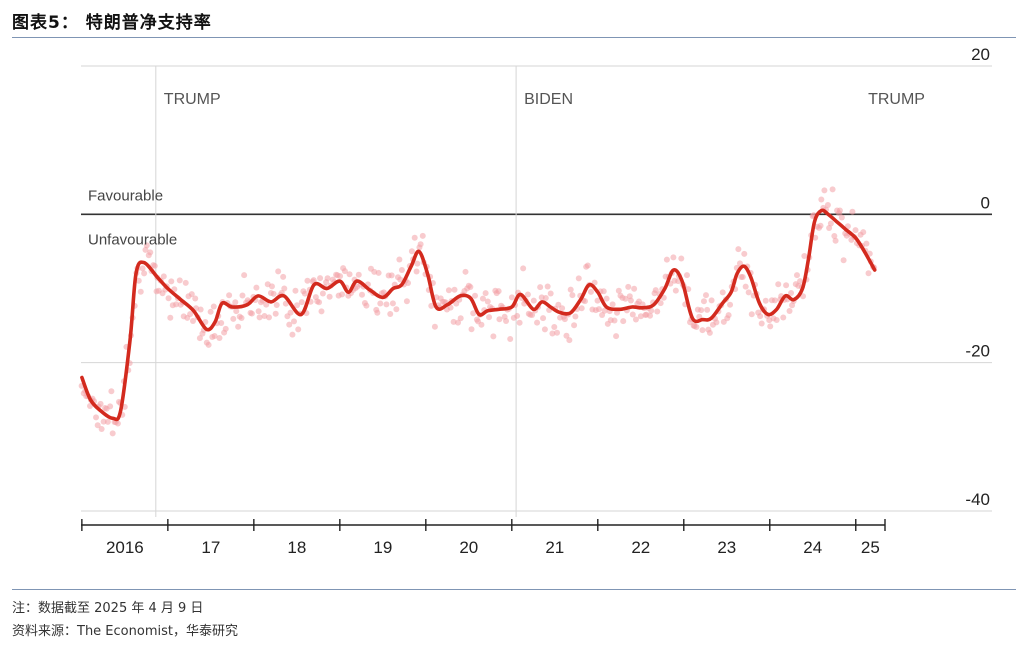  Describe the element at coordinates (514, 37) in the screenshot. I see `title-underline` at that location.